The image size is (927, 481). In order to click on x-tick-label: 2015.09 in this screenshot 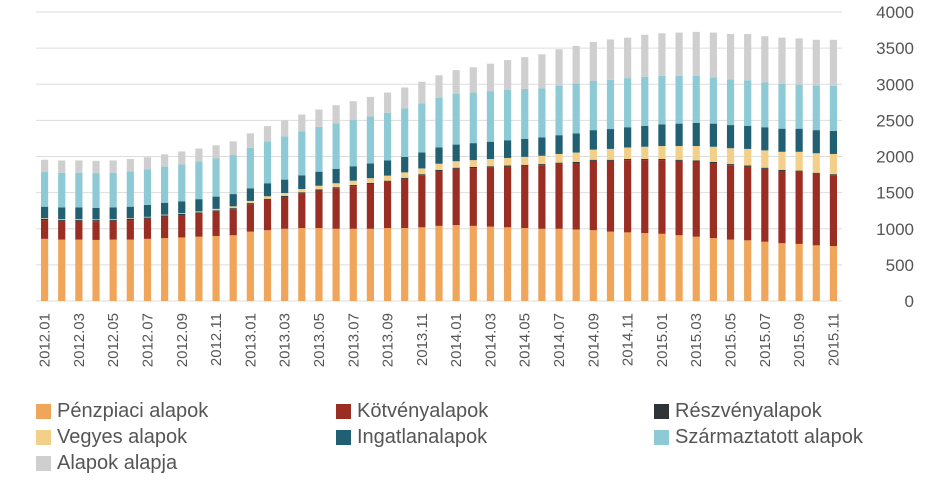, I will do `click(799, 340)`.